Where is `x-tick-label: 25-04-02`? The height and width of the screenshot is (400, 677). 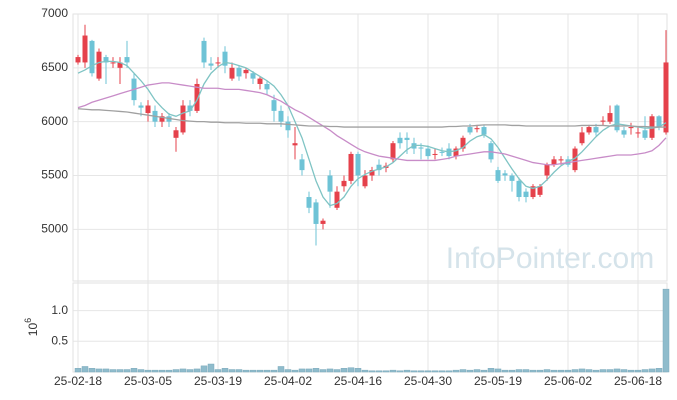
x-tick-label: 25-04-02 is located at coordinates (288, 381).